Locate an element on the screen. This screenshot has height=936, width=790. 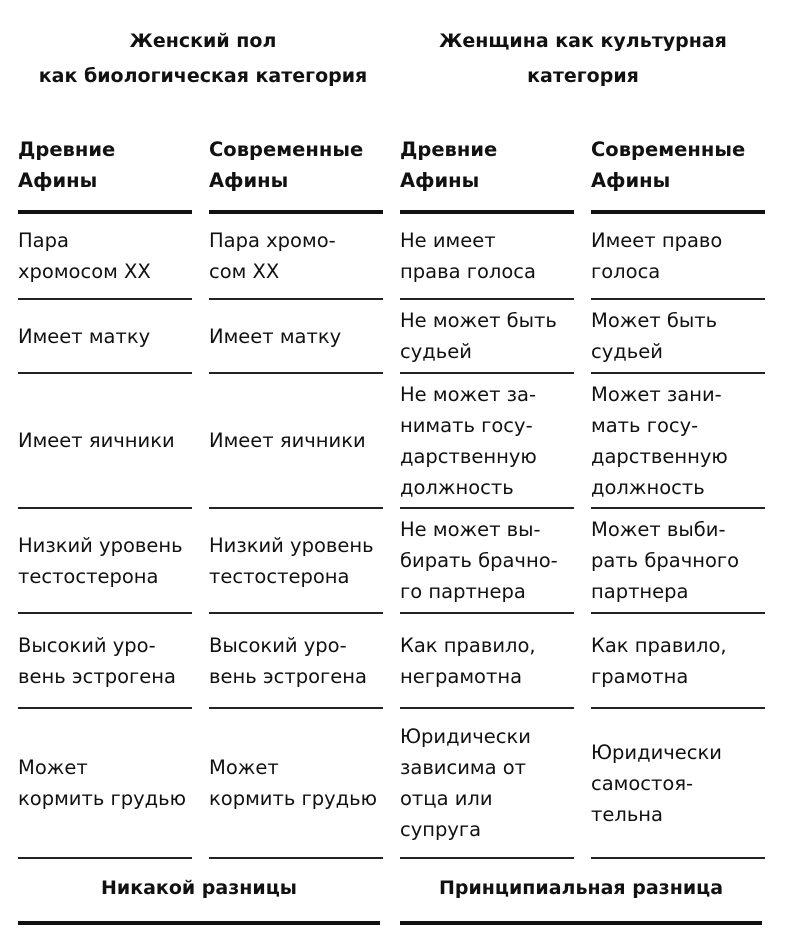
table-cell: Не может быть судьей is located at coordinates (487, 337).